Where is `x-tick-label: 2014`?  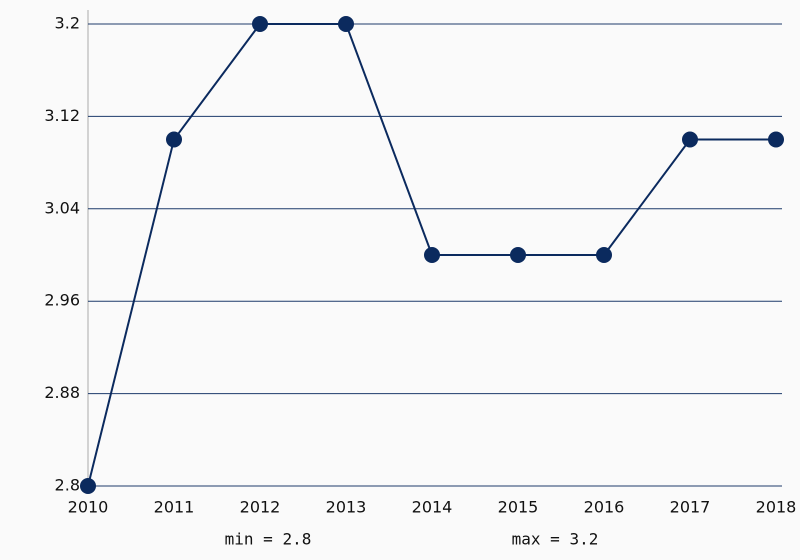
x-tick-label: 2014 is located at coordinates (432, 507).